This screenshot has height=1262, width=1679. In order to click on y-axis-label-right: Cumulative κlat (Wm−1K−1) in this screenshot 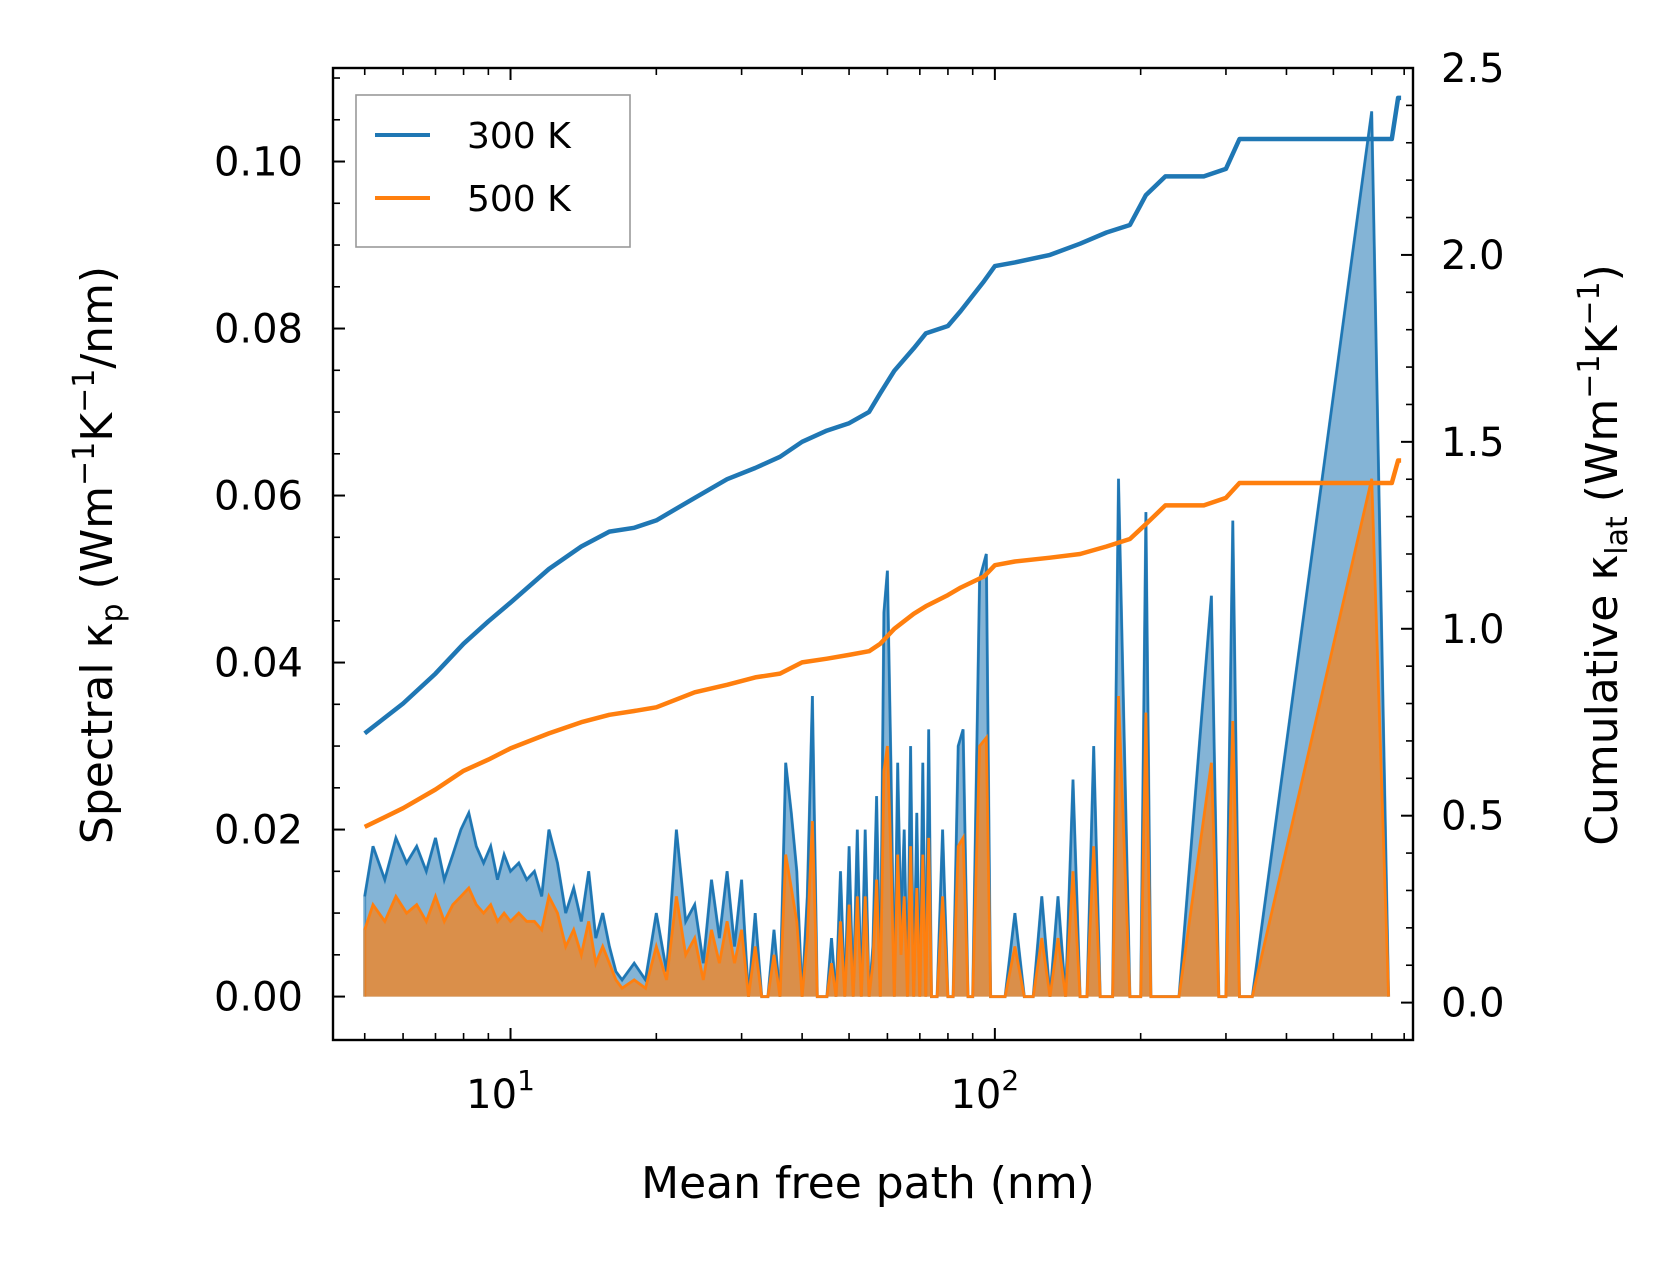, I will do `click(1603, 555)`.